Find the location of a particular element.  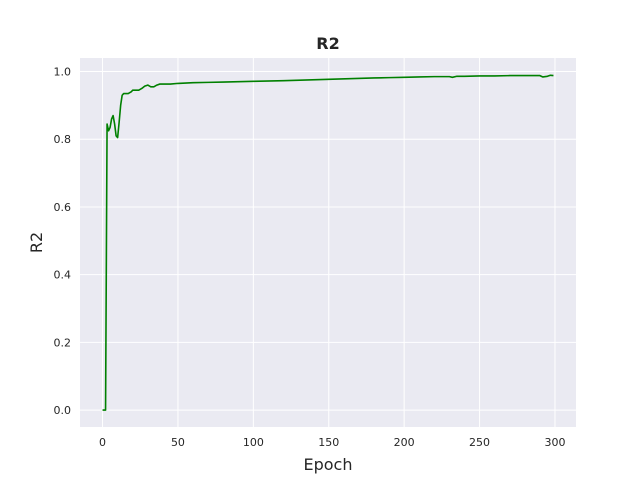

y-tick-label: 0.0 is located at coordinates (63, 410).